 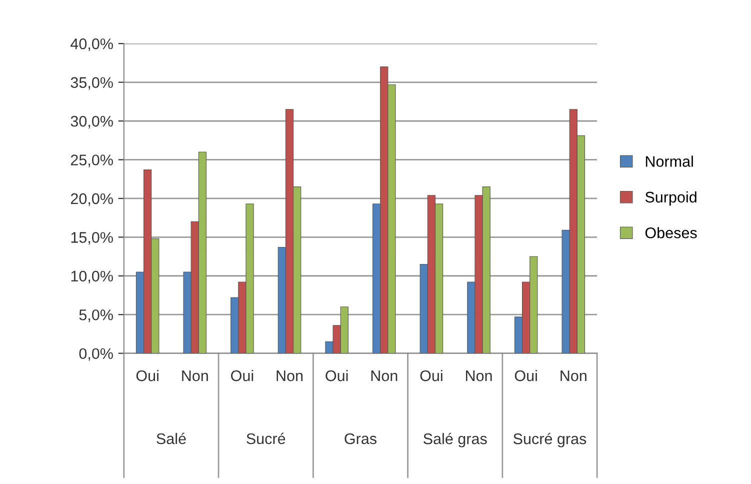 What do you see at coordinates (92, 238) in the screenshot?
I see `y-tick-label: 15,0%` at bounding box center [92, 238].